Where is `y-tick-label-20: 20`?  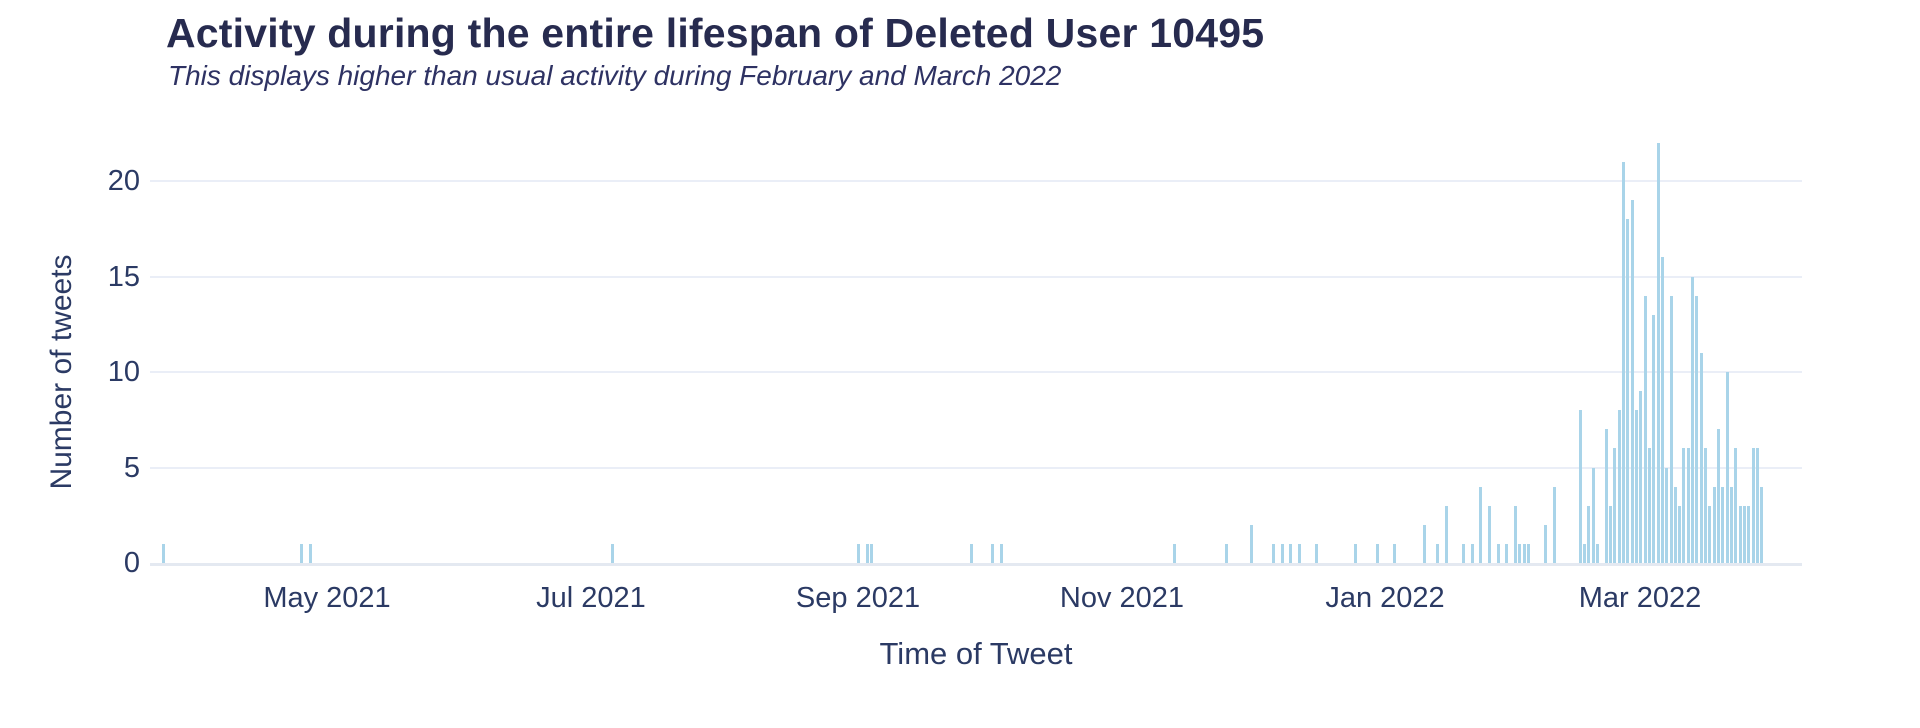
y-tick-label-20: 20 is located at coordinates (123, 181).